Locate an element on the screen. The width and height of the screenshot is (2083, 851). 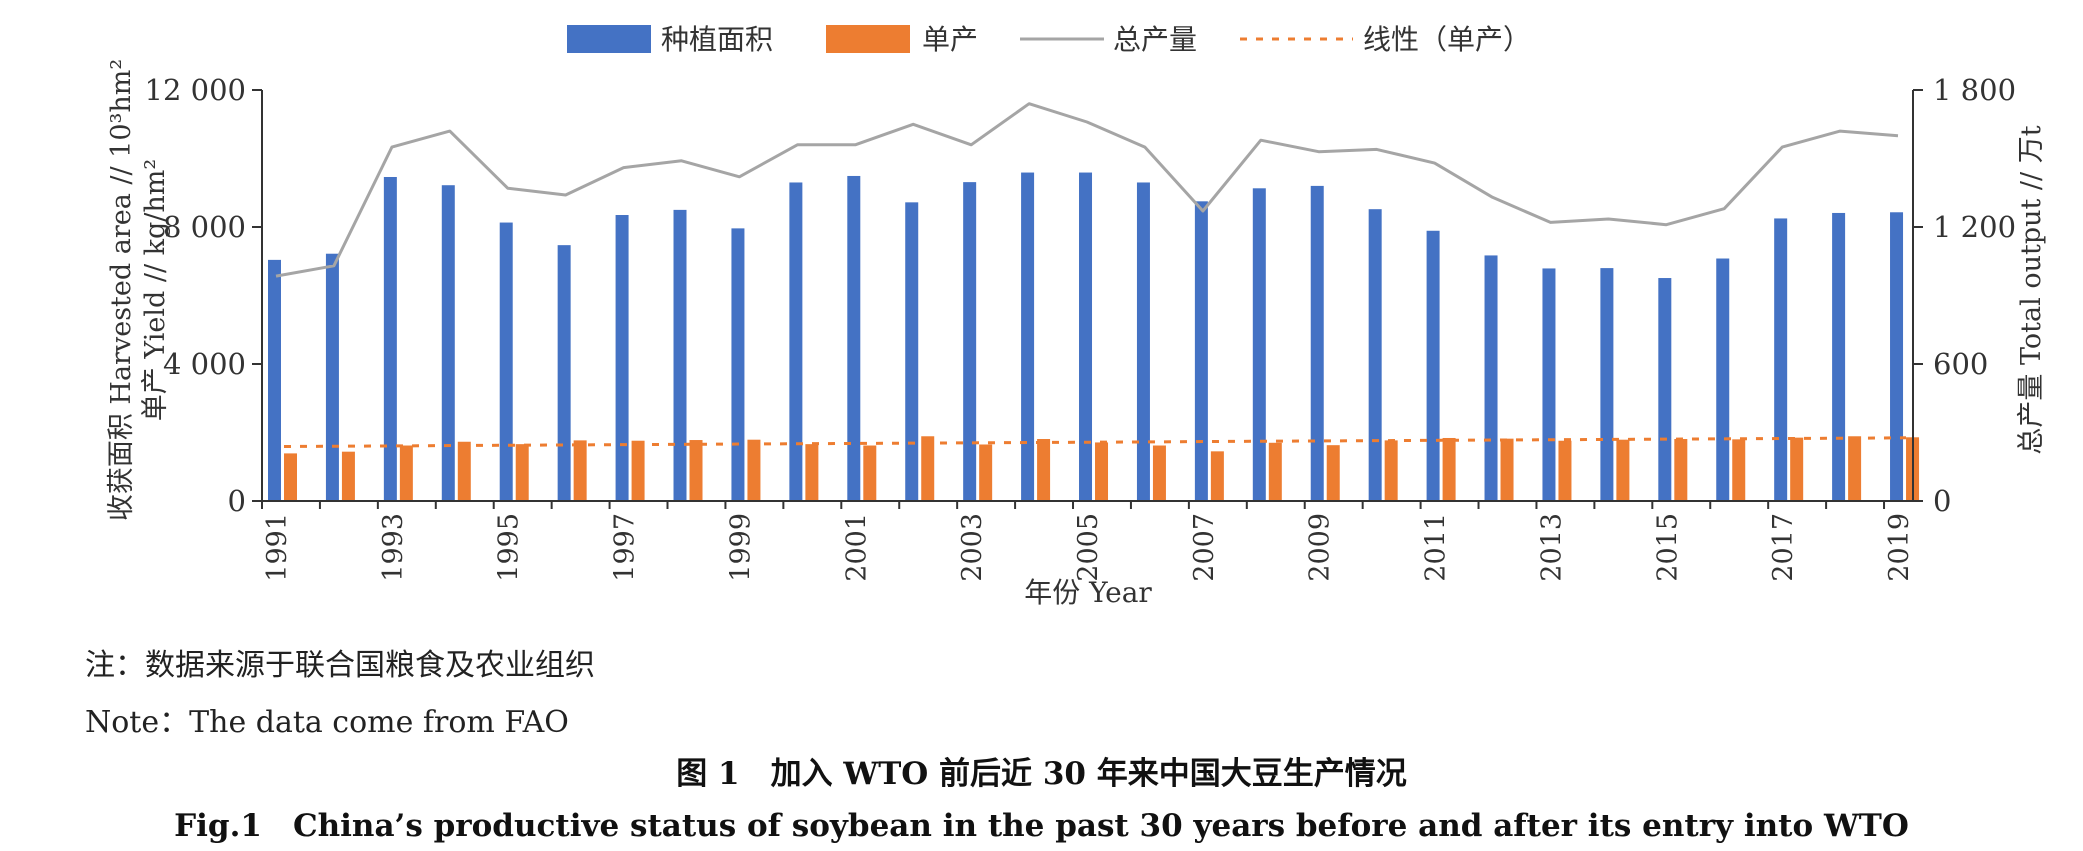
y-right-tick-label: 1 800 is located at coordinates (1974, 90).